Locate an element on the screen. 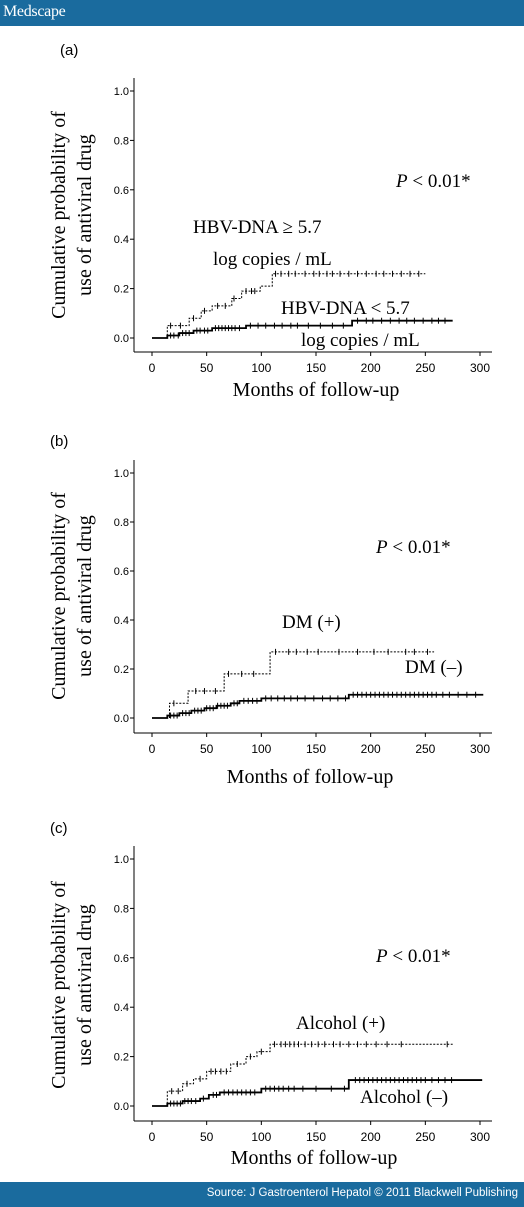  series-annotation: HBV-DNA ≥ 5.7 is located at coordinates (257, 227).